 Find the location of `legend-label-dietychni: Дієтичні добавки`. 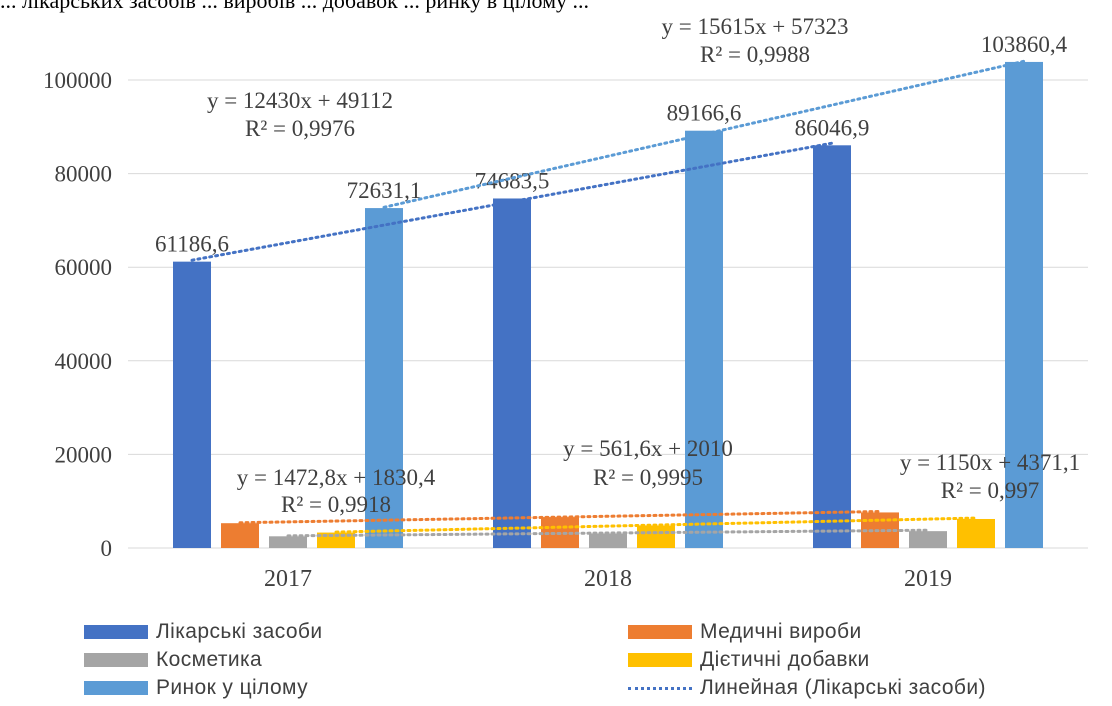

legend-label-dietychni: Дієтичні добавки is located at coordinates (785, 659).